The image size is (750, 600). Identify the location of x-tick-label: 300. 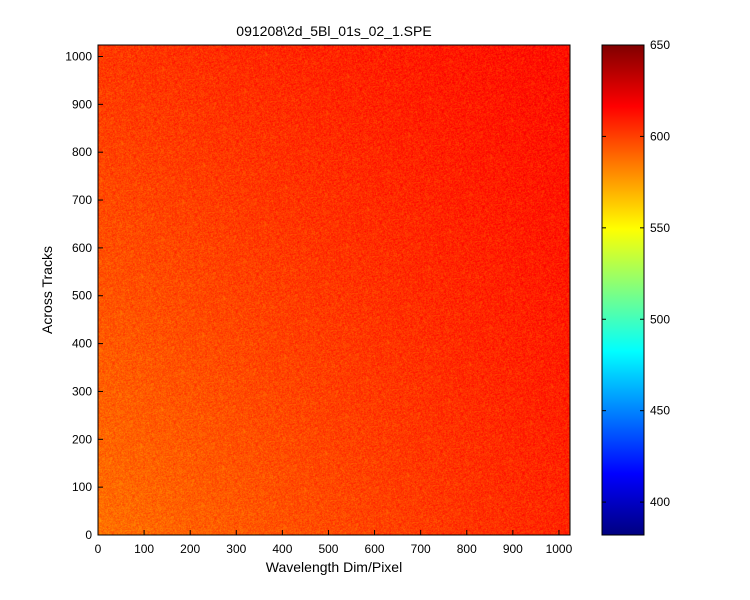
(236, 549).